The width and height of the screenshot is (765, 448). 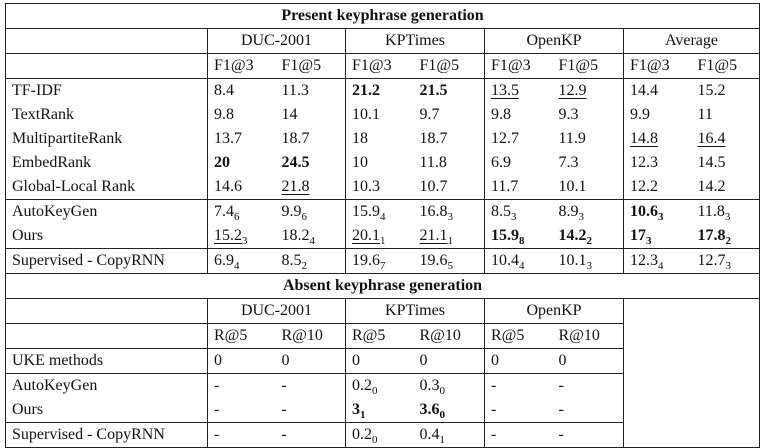 What do you see at coordinates (310, 261) in the screenshot?
I see `metric-value: 8.52` at bounding box center [310, 261].